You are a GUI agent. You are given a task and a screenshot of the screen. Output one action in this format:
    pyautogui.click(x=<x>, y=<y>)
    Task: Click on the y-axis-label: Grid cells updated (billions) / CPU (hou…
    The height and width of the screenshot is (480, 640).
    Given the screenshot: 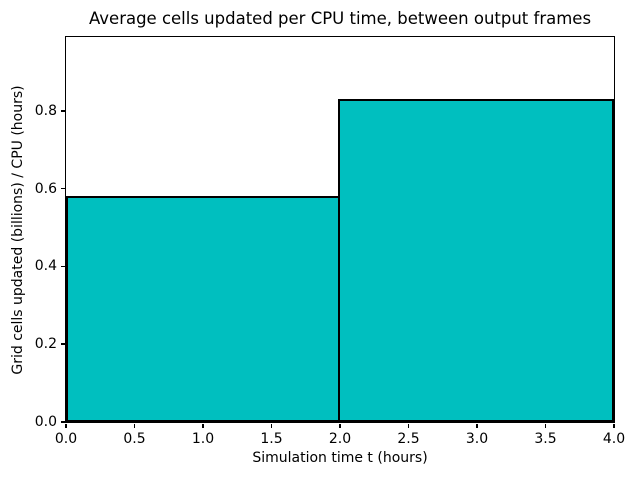 What is the action you would take?
    pyautogui.click(x=18, y=230)
    